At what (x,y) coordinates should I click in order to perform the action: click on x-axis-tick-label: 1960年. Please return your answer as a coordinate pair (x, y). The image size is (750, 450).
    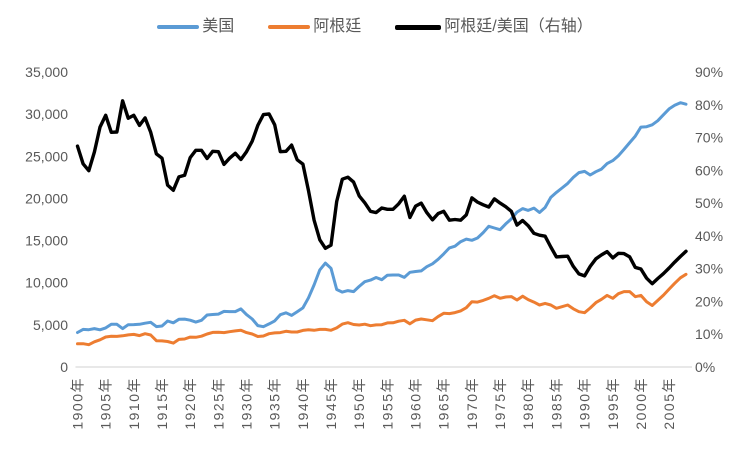
    Looking at the image, I should click on (416, 403).